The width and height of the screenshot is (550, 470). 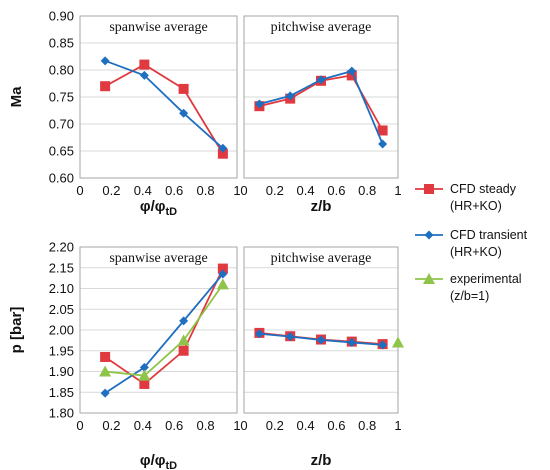 What do you see at coordinates (468, 287) in the screenshot?
I see `legend-item-experimental: experimental (z/b=1)` at bounding box center [468, 287].